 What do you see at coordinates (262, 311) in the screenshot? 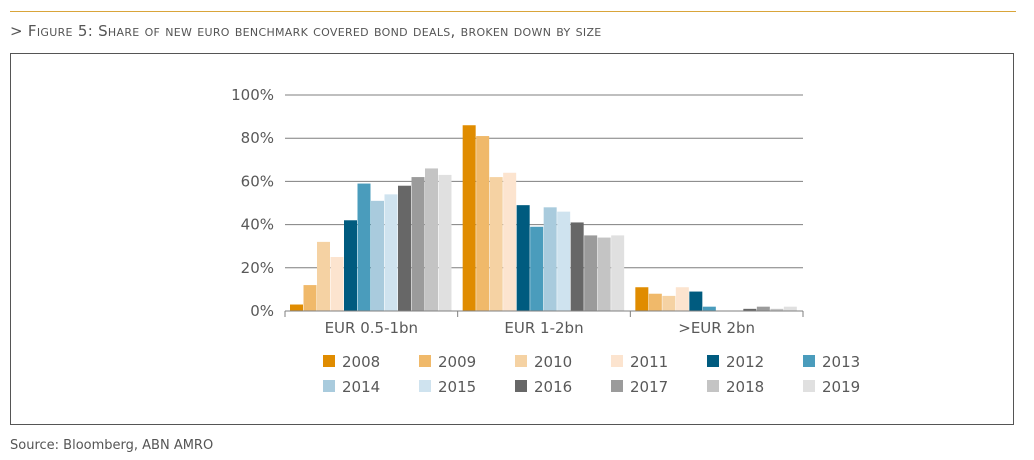
I see `y-tick-label: 0%` at bounding box center [262, 311].